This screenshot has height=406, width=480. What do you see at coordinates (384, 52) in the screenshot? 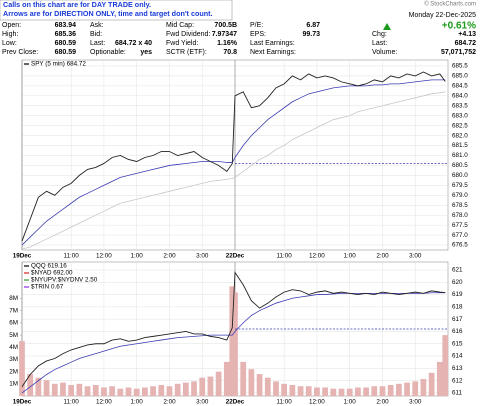
I see `field-label: Volume:` at bounding box center [384, 52].